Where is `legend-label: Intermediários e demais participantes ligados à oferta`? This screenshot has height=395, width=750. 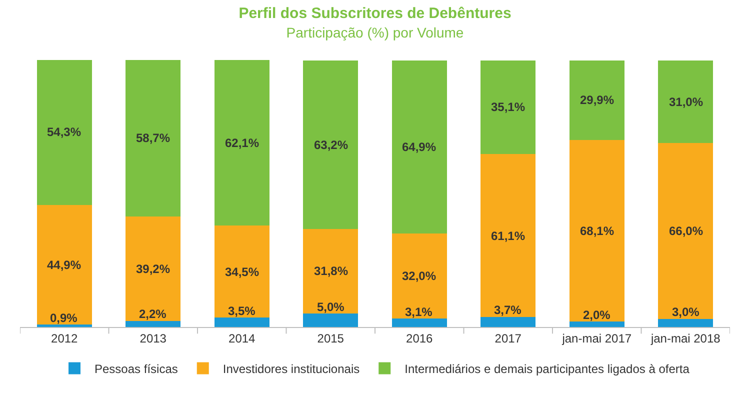 legend-label: Intermediários e demais participantes ligados à oferta is located at coordinates (547, 369).